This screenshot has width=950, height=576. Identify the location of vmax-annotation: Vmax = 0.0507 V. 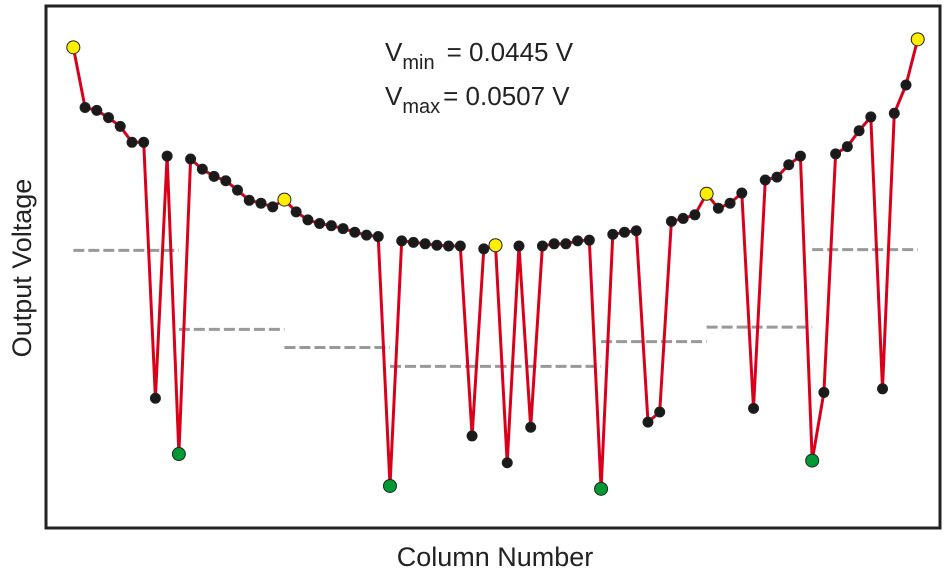
(477, 99).